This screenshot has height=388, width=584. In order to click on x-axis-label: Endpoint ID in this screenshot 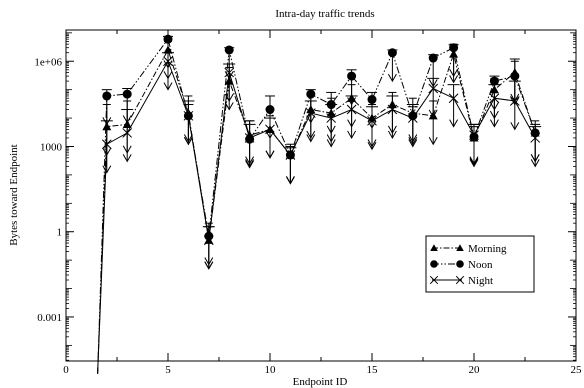, I will do `click(320, 382)`.